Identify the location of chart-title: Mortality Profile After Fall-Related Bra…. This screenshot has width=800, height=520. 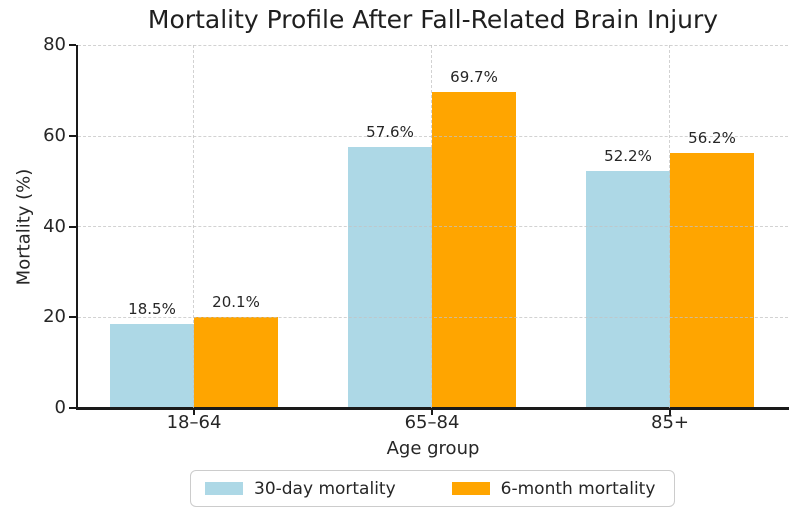
(433, 19).